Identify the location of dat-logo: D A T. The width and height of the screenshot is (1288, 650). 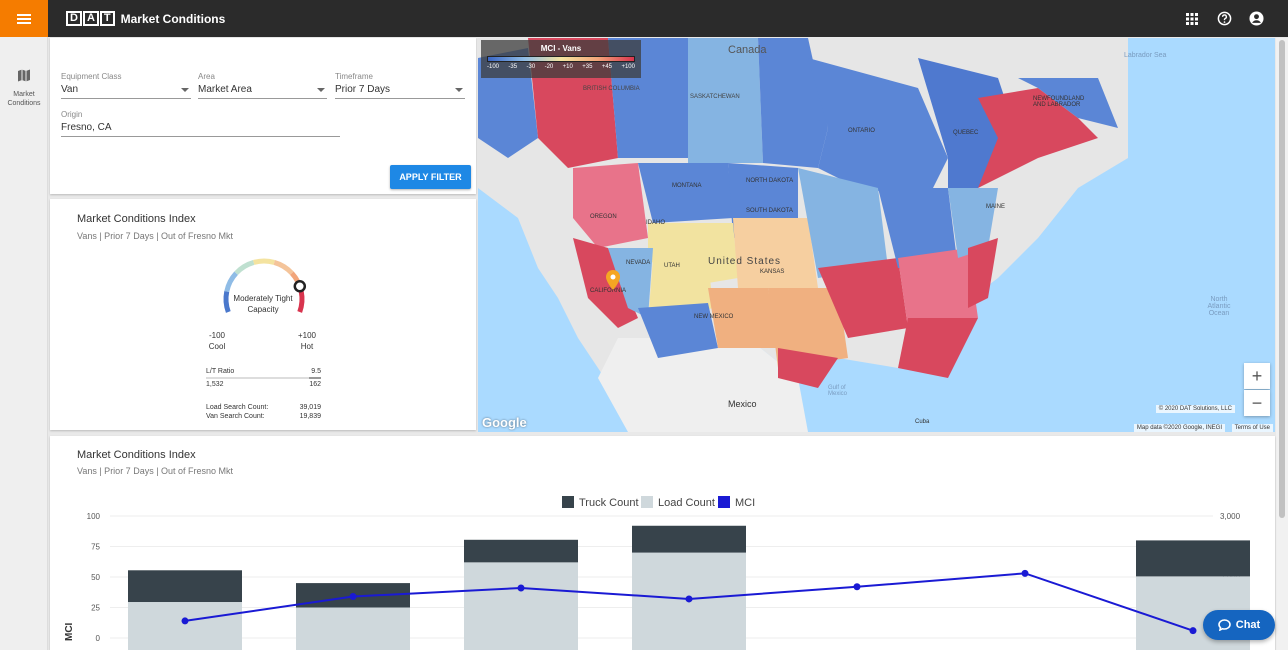
(91, 18).